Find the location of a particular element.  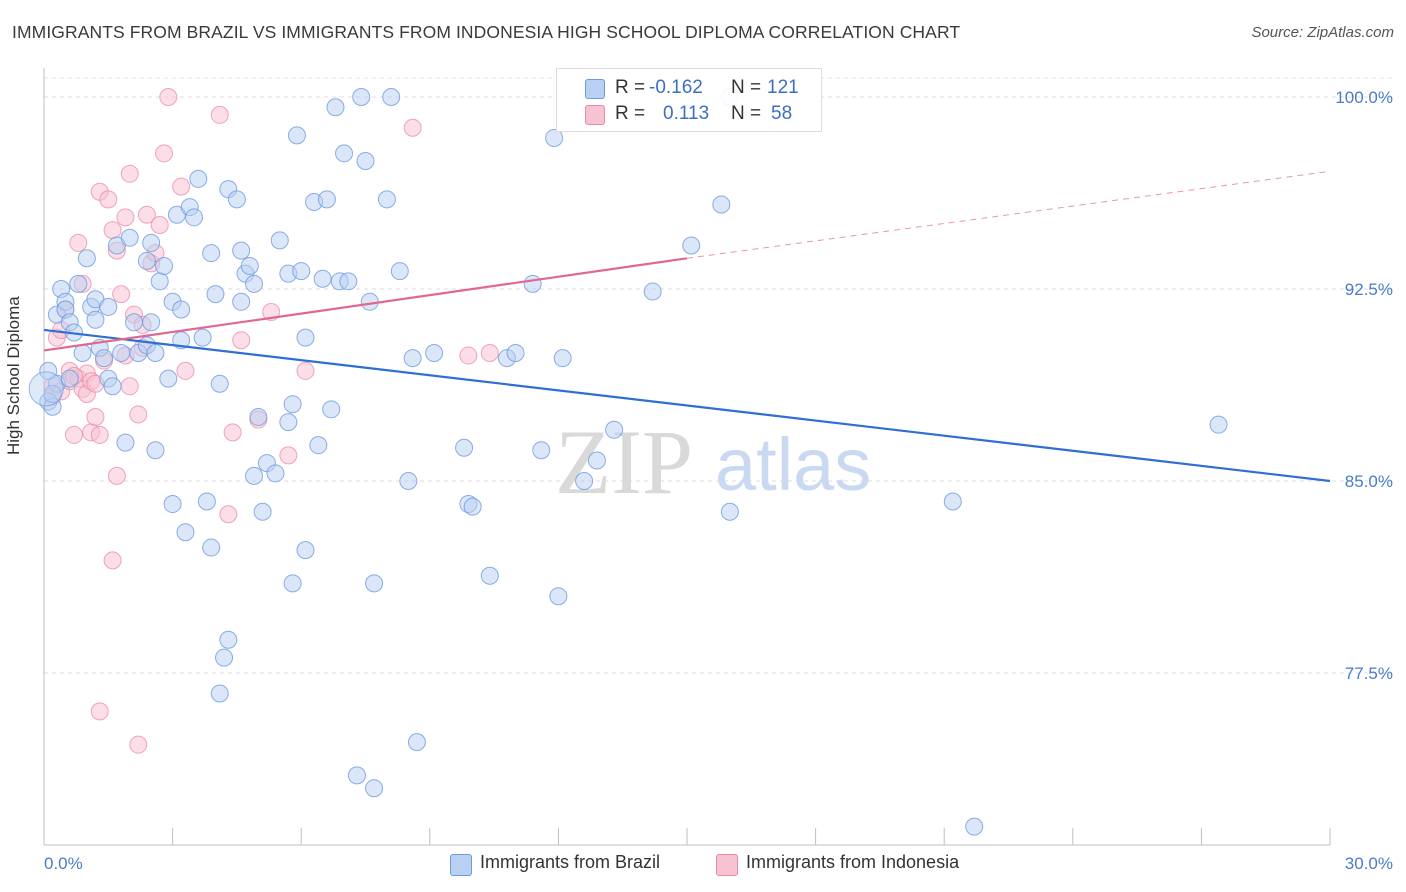

x-tick-label: 0.0% is located at coordinates (63, 863).